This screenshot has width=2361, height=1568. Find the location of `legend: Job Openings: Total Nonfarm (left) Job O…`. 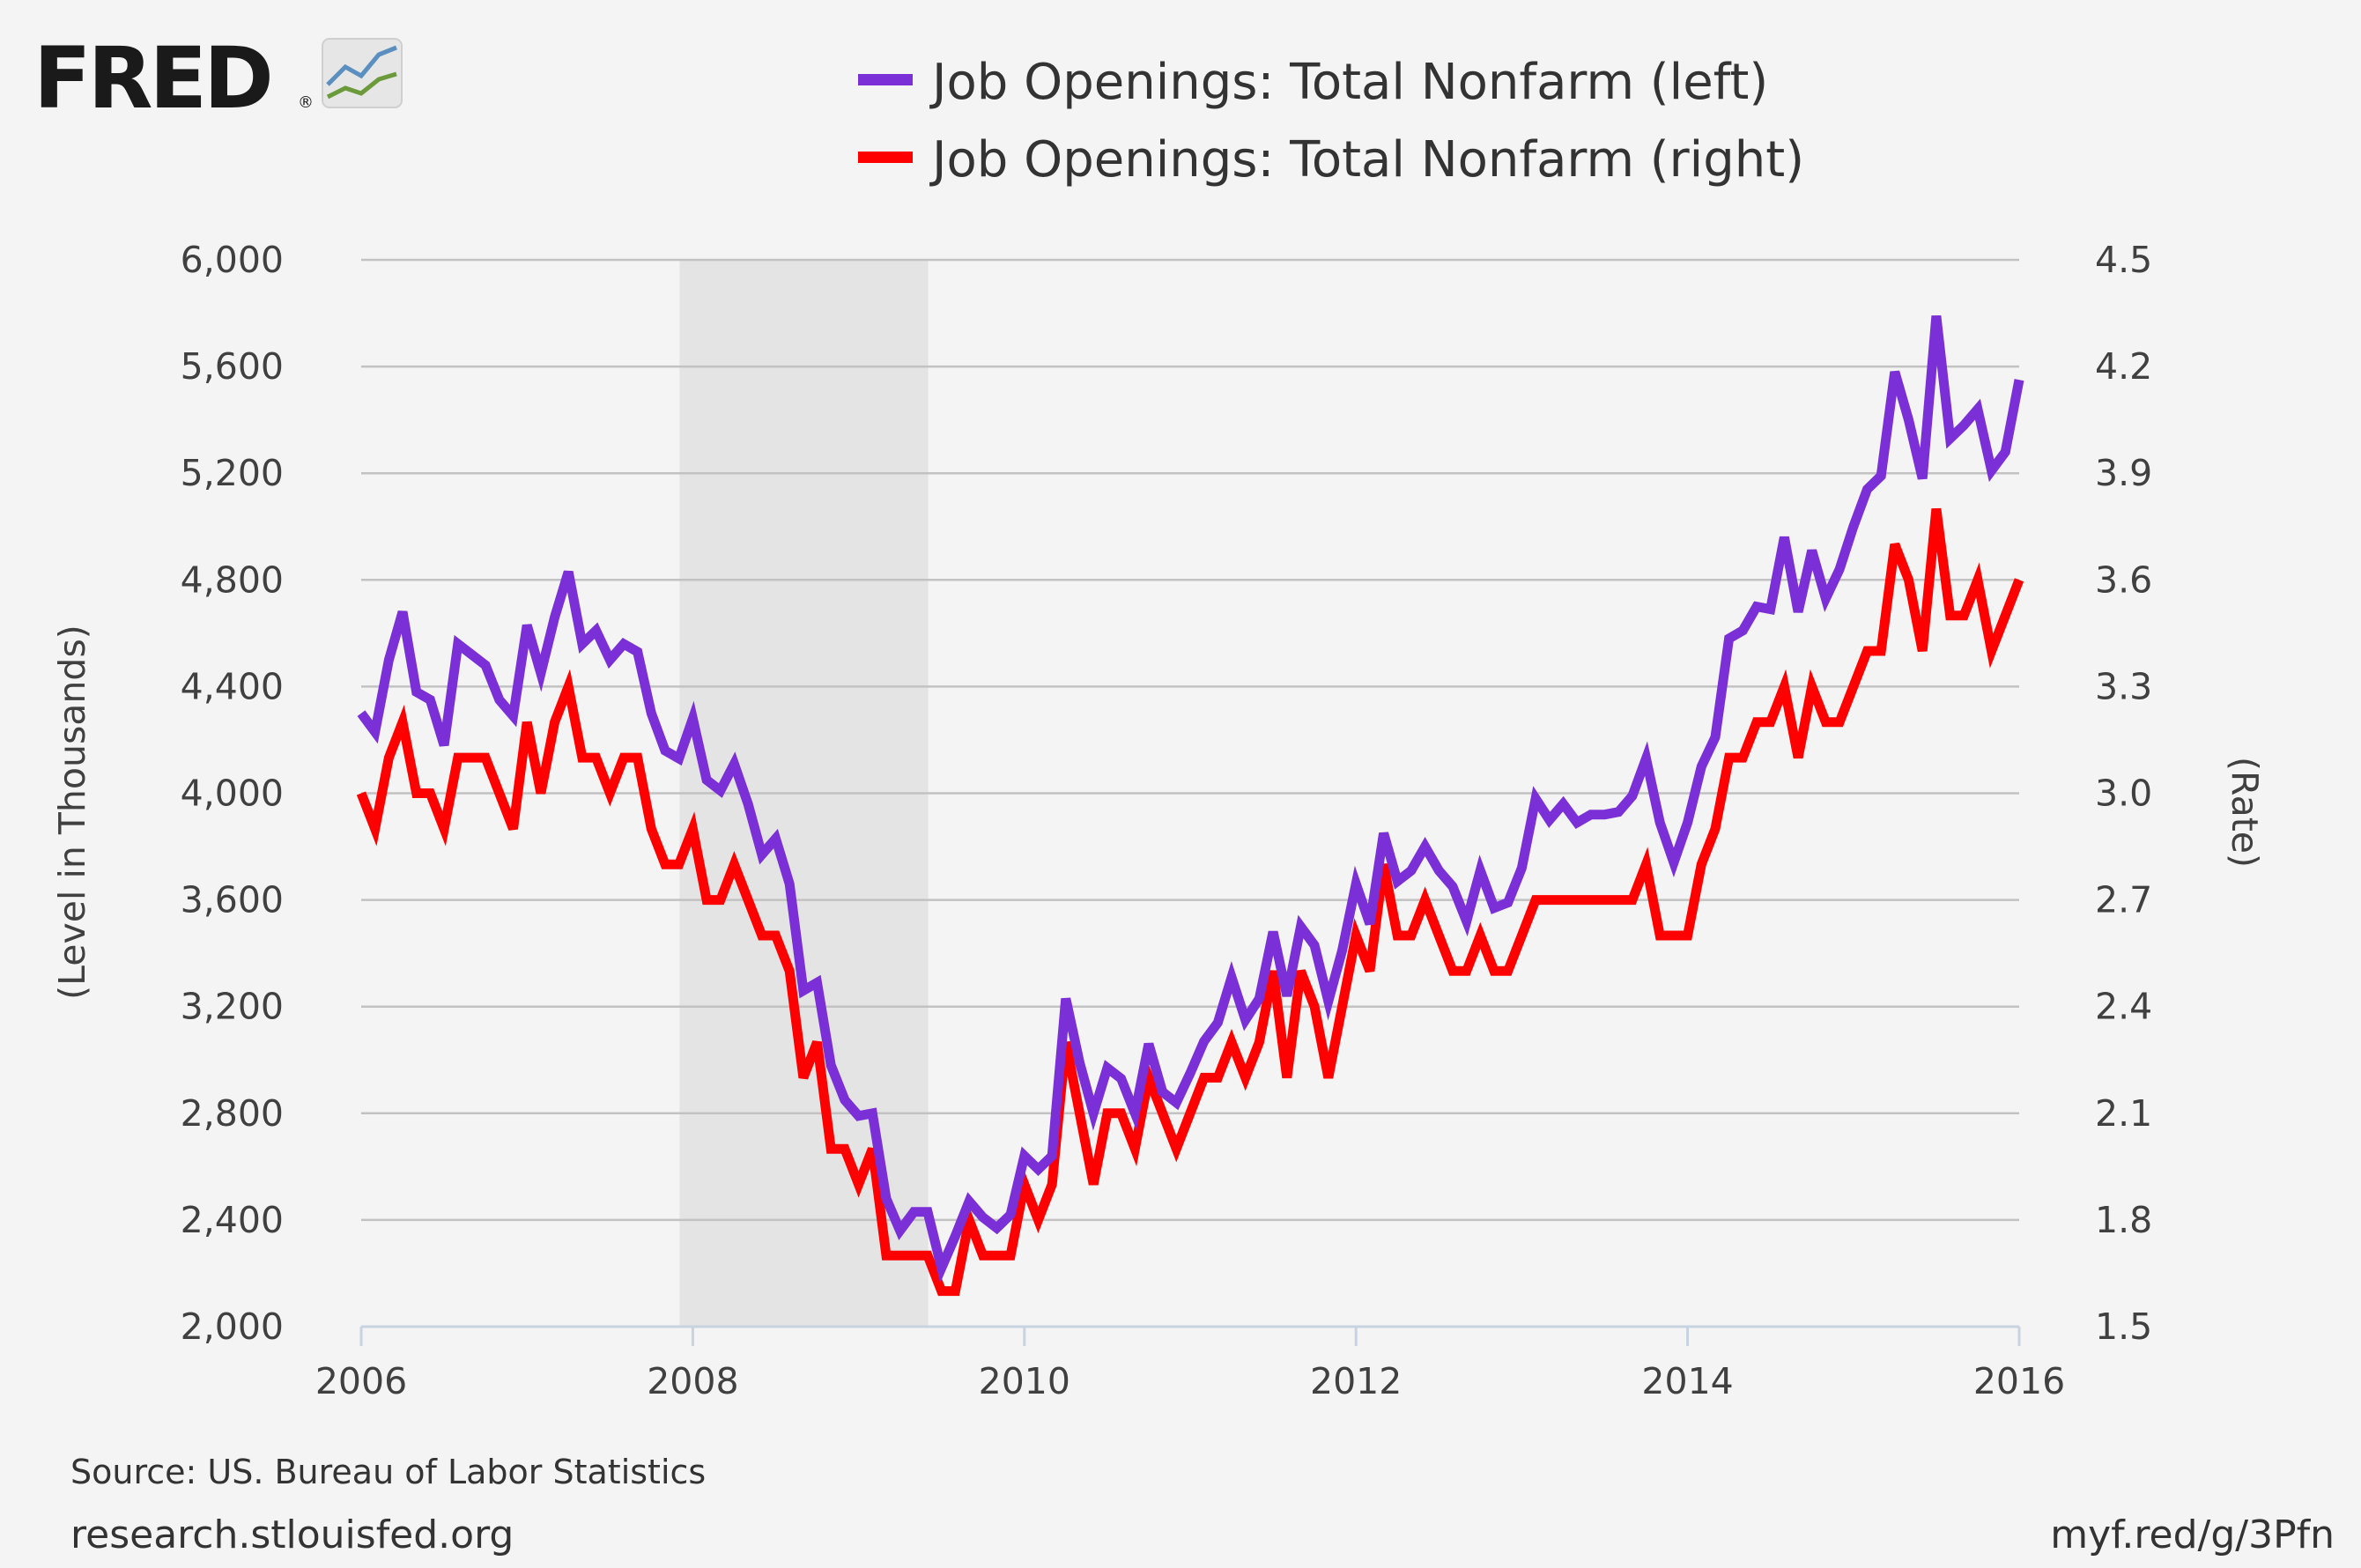

legend: Job Openings: Total Nonfarm (left) Job O… is located at coordinates (1331, 121).